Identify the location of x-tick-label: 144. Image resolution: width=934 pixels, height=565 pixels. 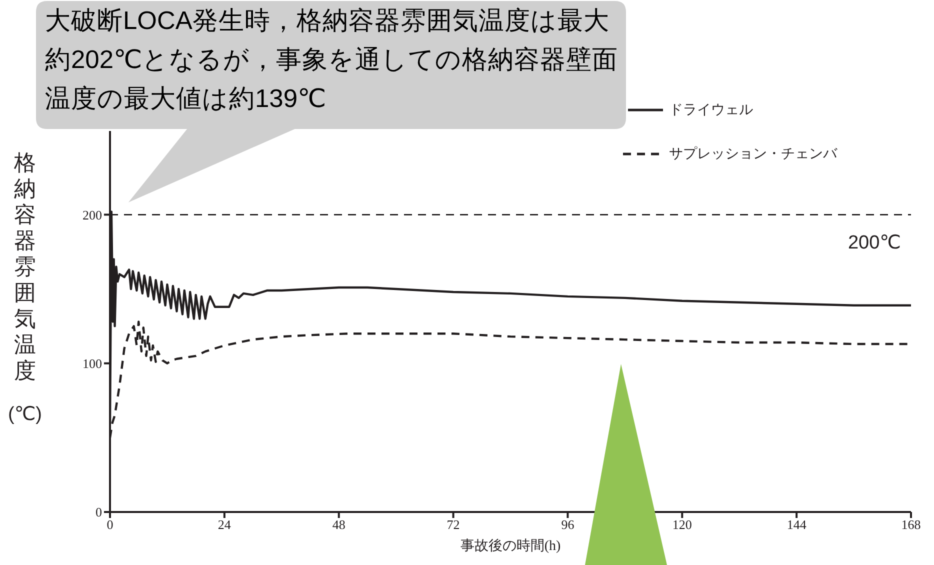
(796, 524).